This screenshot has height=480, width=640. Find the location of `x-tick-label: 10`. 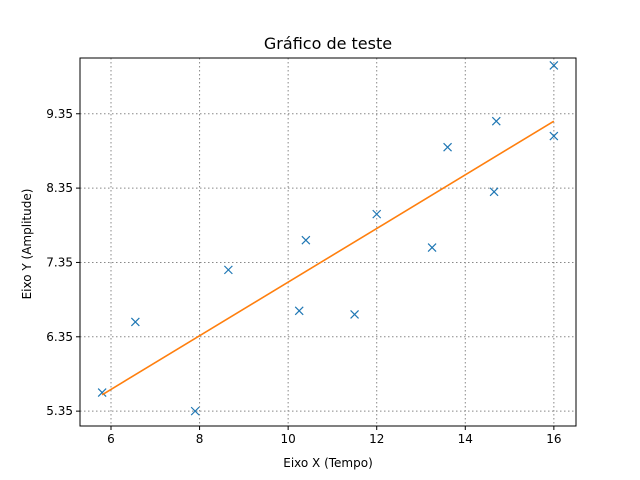

x-tick-label: 10 is located at coordinates (288, 439).